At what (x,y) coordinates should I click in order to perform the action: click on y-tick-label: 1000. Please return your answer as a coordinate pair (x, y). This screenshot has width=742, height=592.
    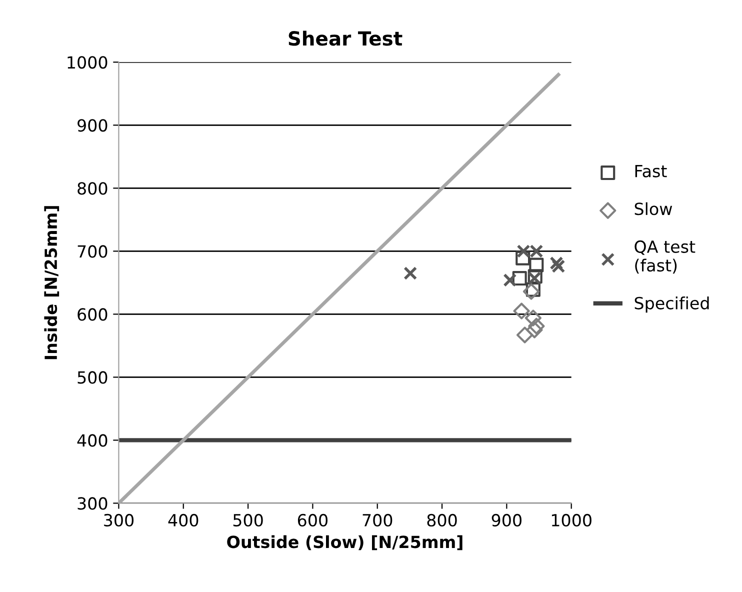
    Looking at the image, I should click on (88, 62).